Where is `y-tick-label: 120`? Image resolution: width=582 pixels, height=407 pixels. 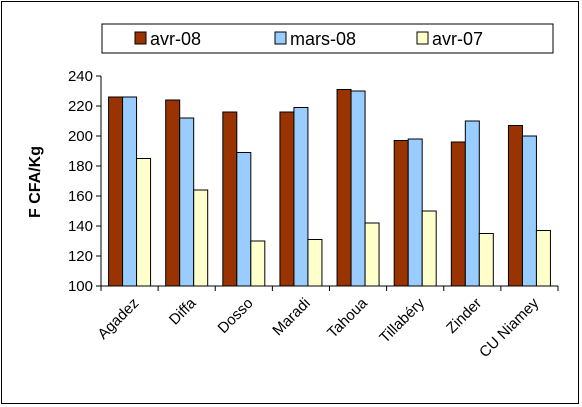
y-tick-label: 120 is located at coordinates (80, 256).